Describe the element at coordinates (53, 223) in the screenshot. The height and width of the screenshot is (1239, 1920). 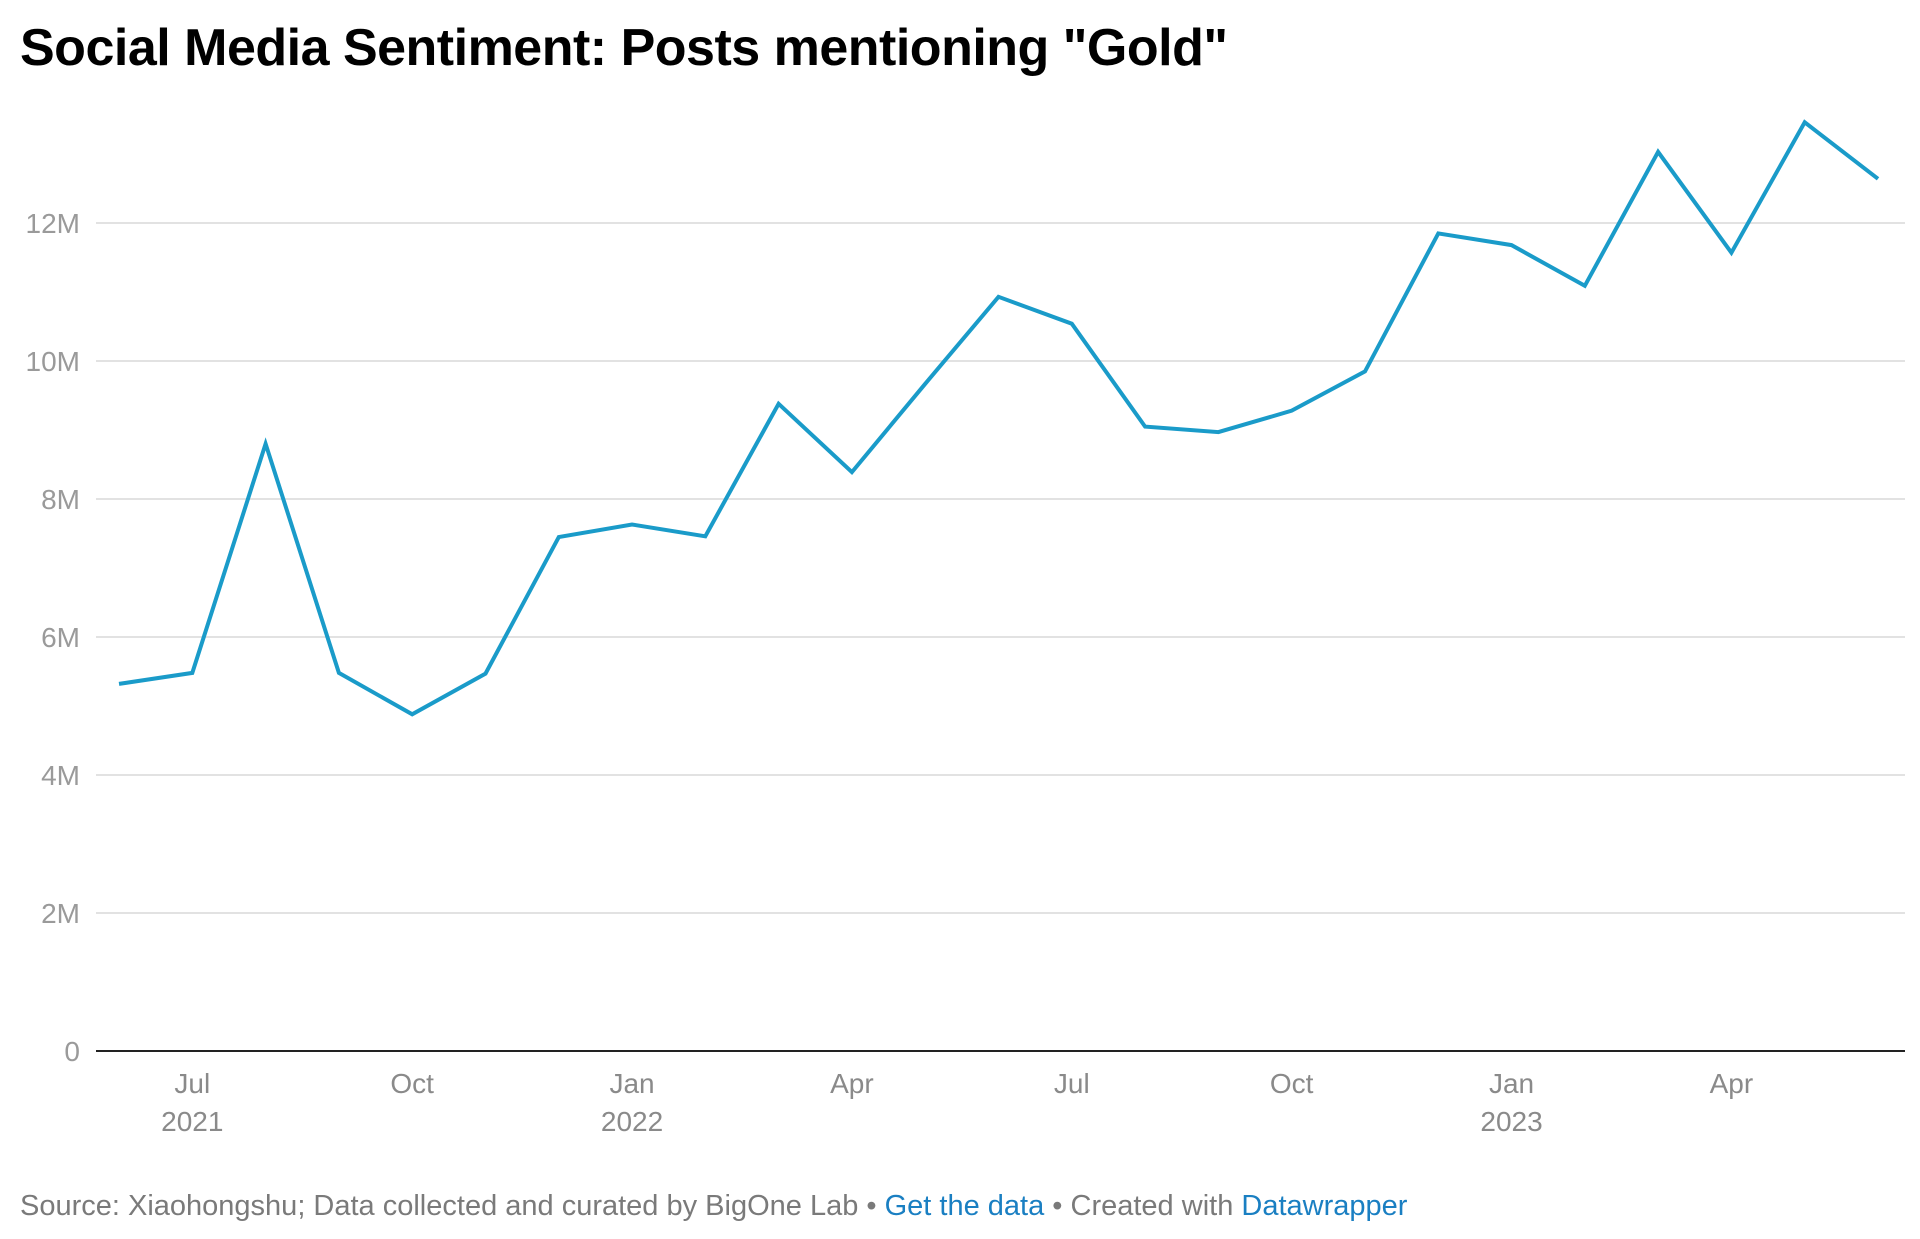
I see `y-tick-label: 12M` at that location.